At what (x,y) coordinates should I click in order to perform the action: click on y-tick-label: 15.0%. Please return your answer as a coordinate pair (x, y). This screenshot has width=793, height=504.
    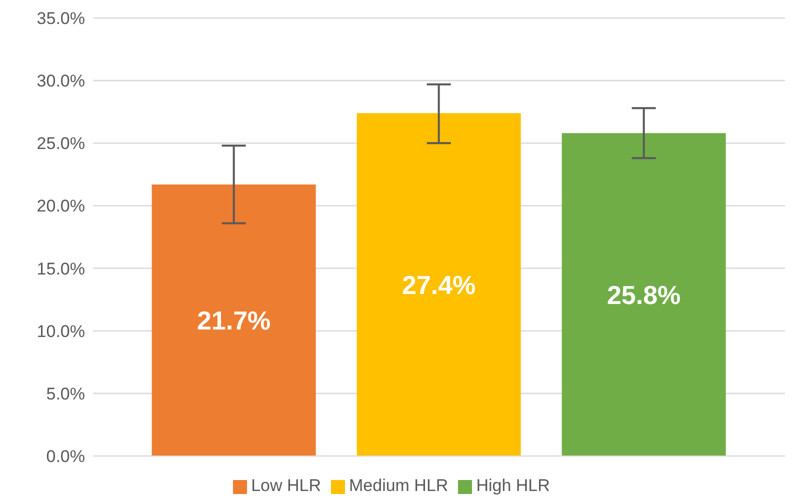
    Looking at the image, I should click on (60, 268).